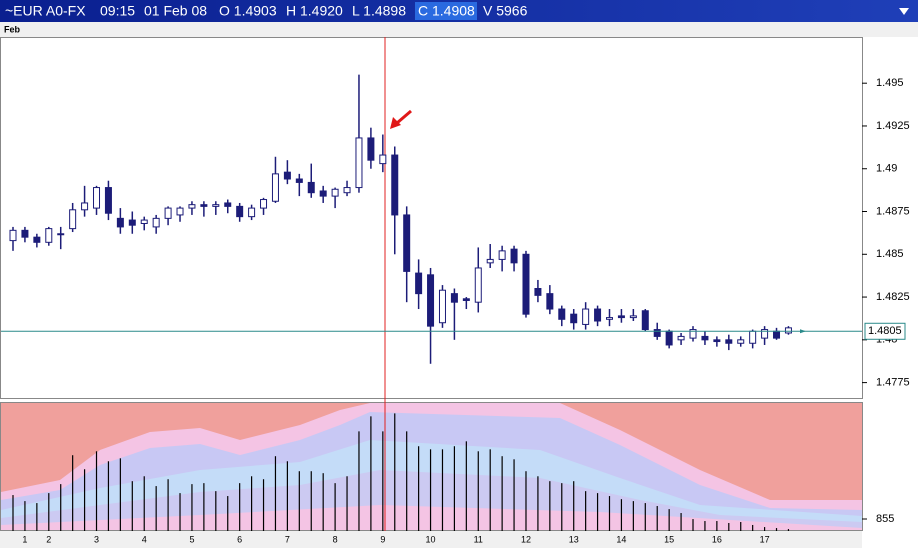  Describe the element at coordinates (404, 117) in the screenshot. I see `arrow-shaft` at that location.